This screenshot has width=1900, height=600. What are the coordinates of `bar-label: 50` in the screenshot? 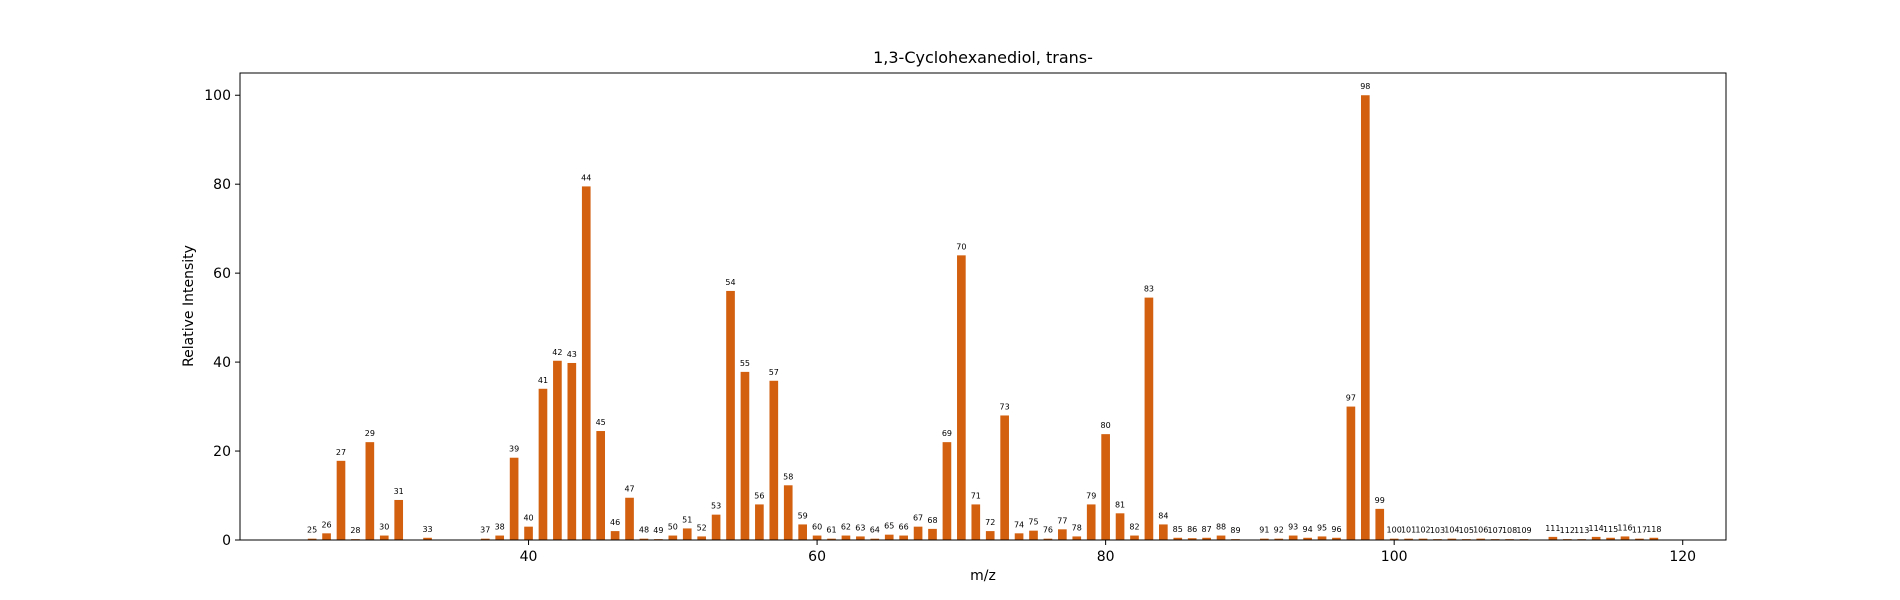 It's located at (673, 527).